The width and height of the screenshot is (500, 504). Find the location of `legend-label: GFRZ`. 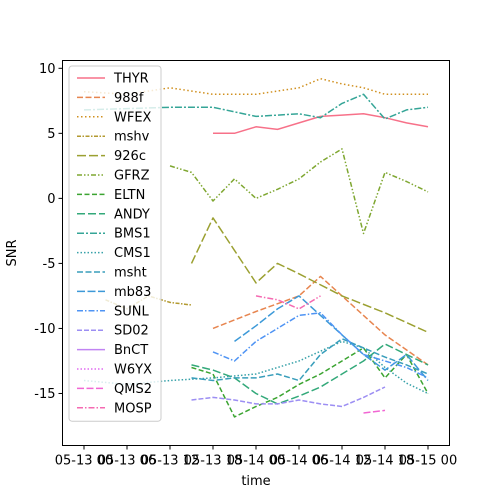

legend-label: GFRZ is located at coordinates (132, 176).